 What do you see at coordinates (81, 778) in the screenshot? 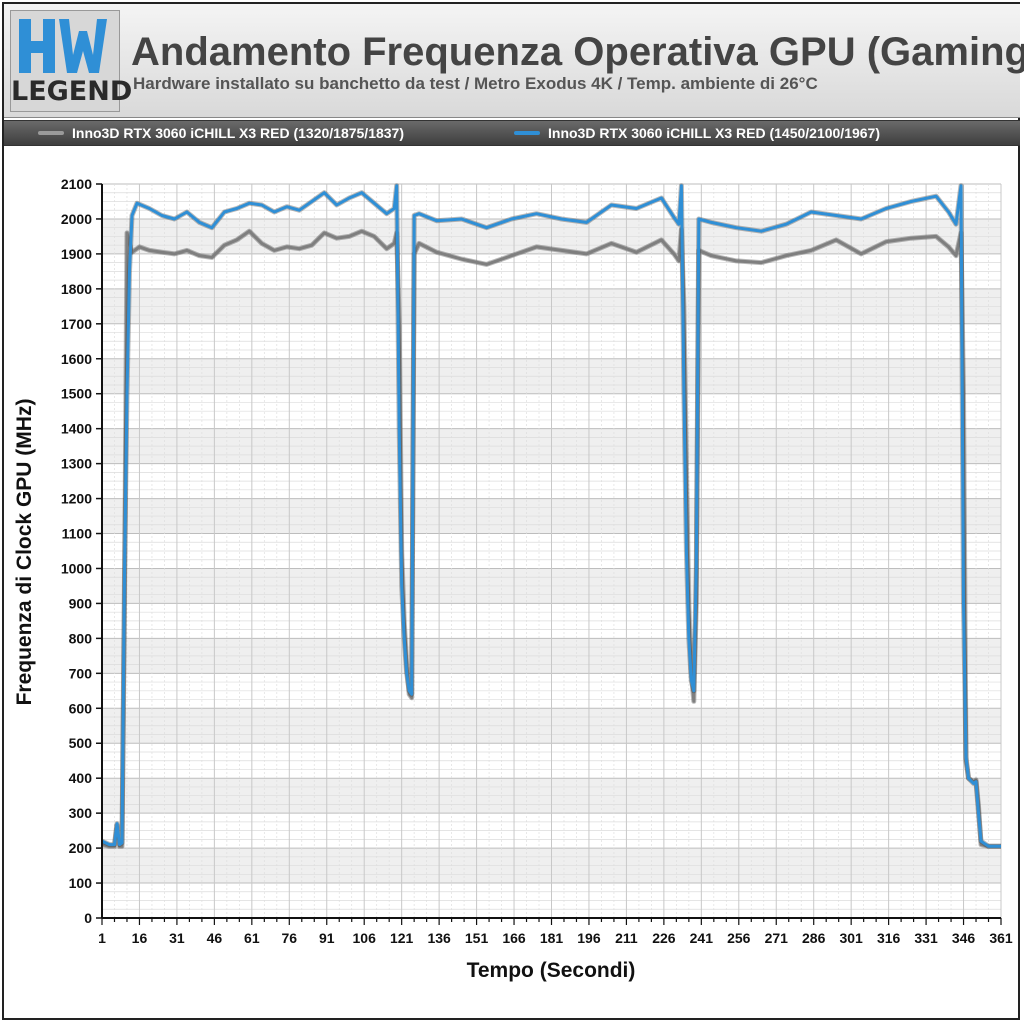
I see `y-tick-label: 400` at bounding box center [81, 778].